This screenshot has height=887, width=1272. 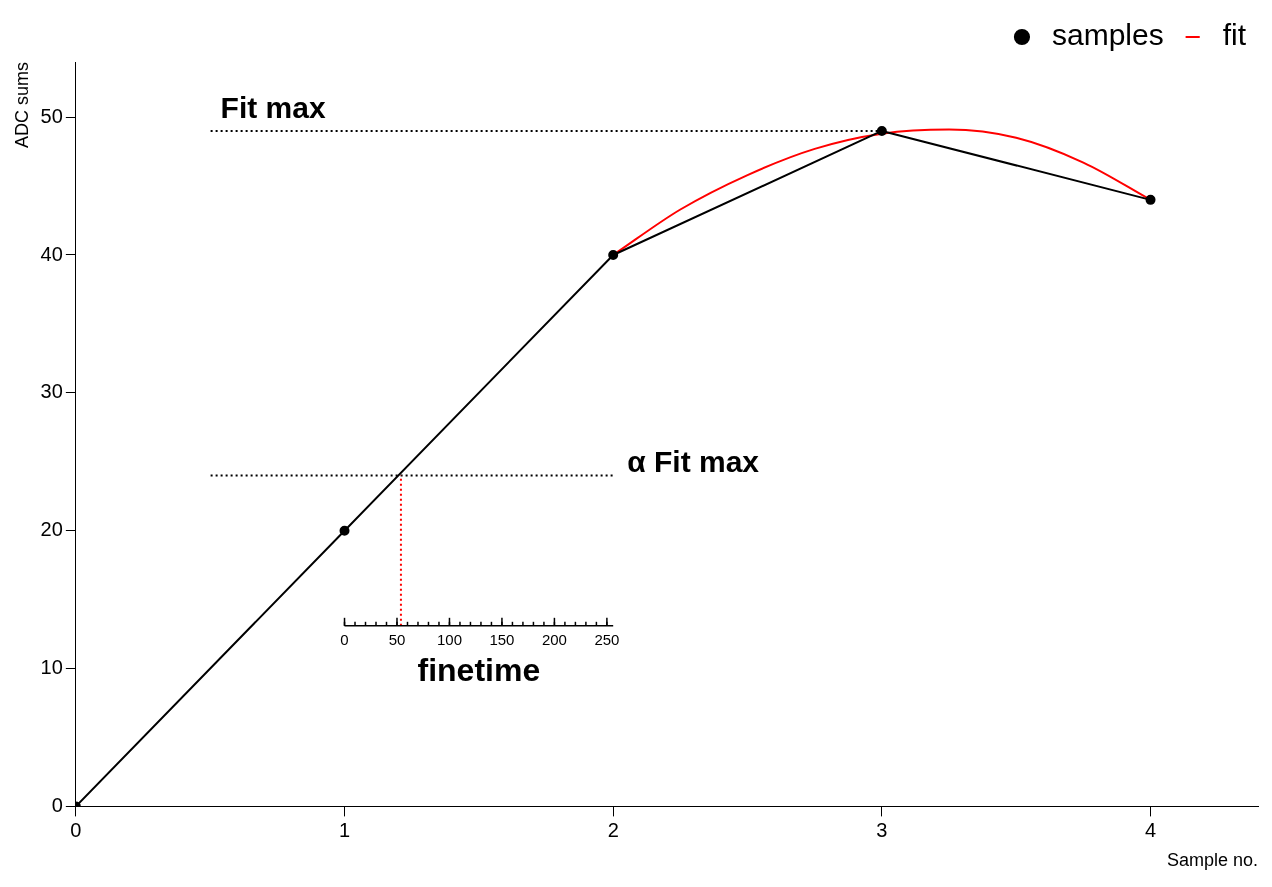 I want to click on x-tick-label: 2, so click(x=613, y=829).